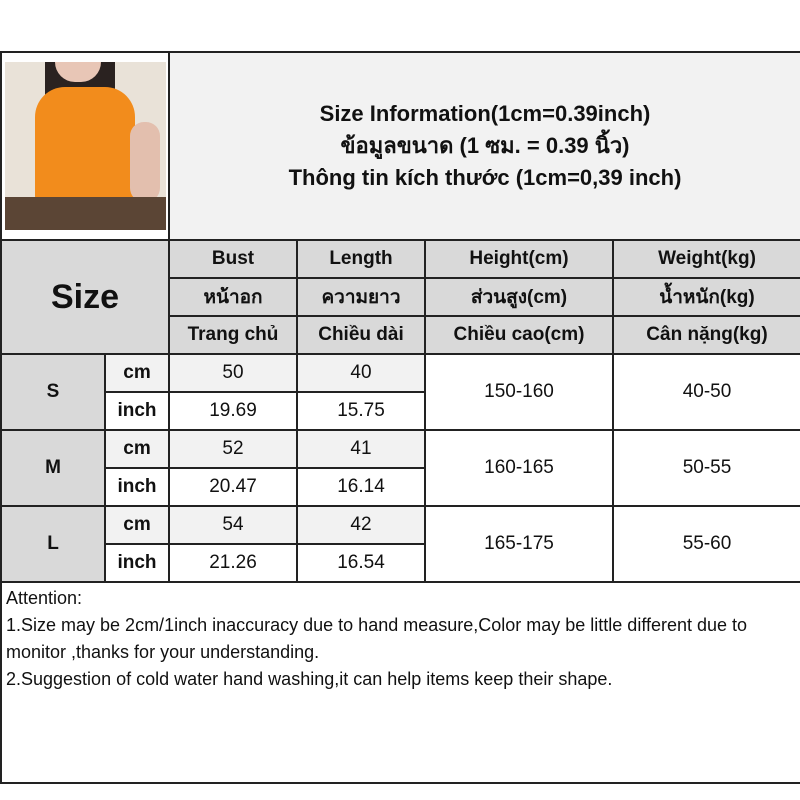 This screenshot has height=800, width=800. Describe the element at coordinates (519, 259) in the screenshot. I see `header-height: Height(cm)` at that location.